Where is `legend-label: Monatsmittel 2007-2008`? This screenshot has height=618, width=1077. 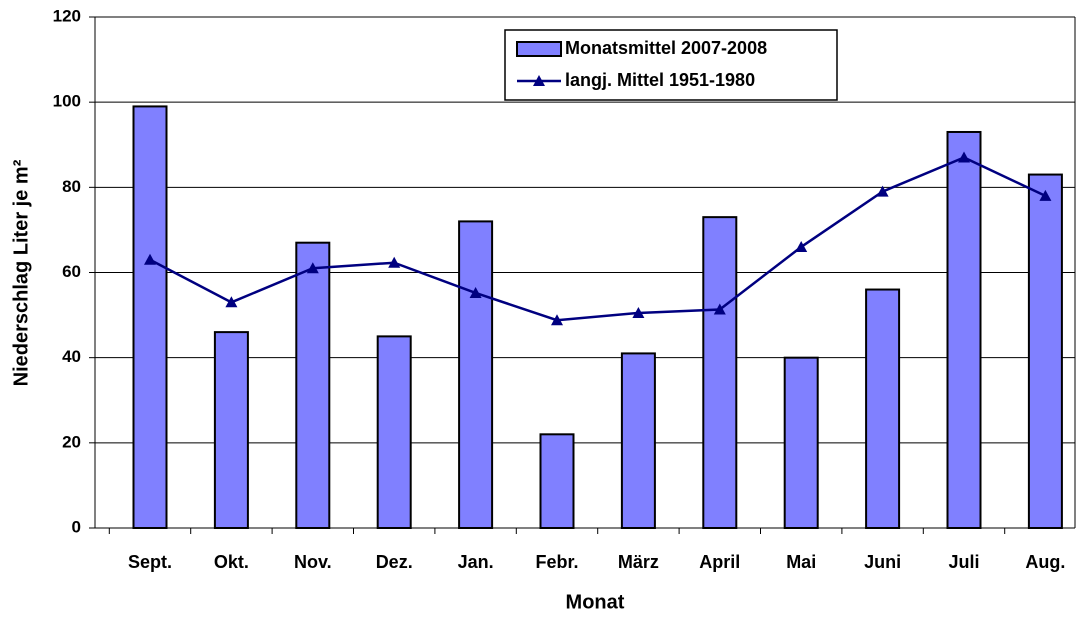 legend-label: Monatsmittel 2007-2008 is located at coordinates (666, 48).